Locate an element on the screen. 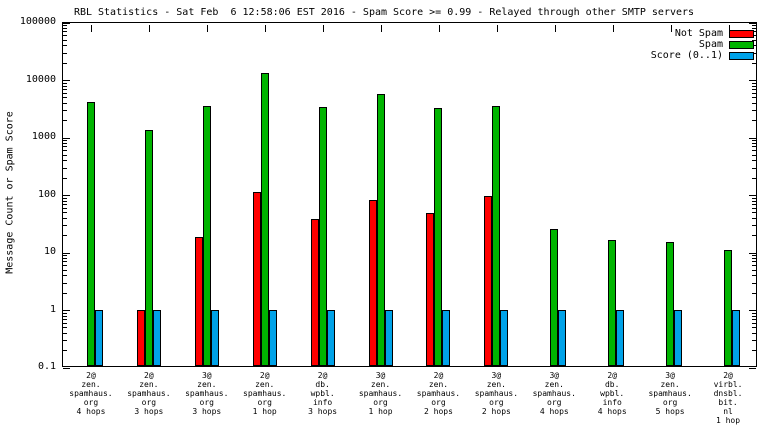  legend-row: Not Spam is located at coordinates (702, 33).